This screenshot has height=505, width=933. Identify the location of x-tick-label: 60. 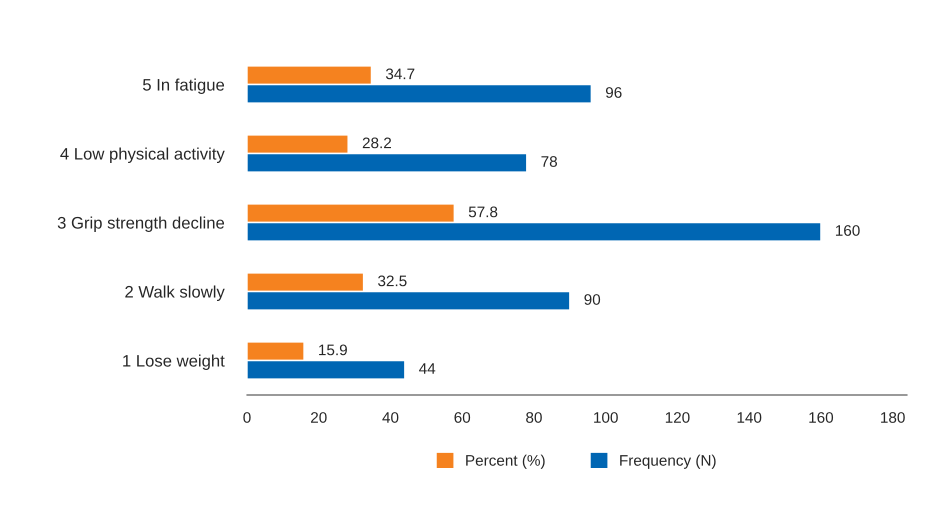
(462, 417).